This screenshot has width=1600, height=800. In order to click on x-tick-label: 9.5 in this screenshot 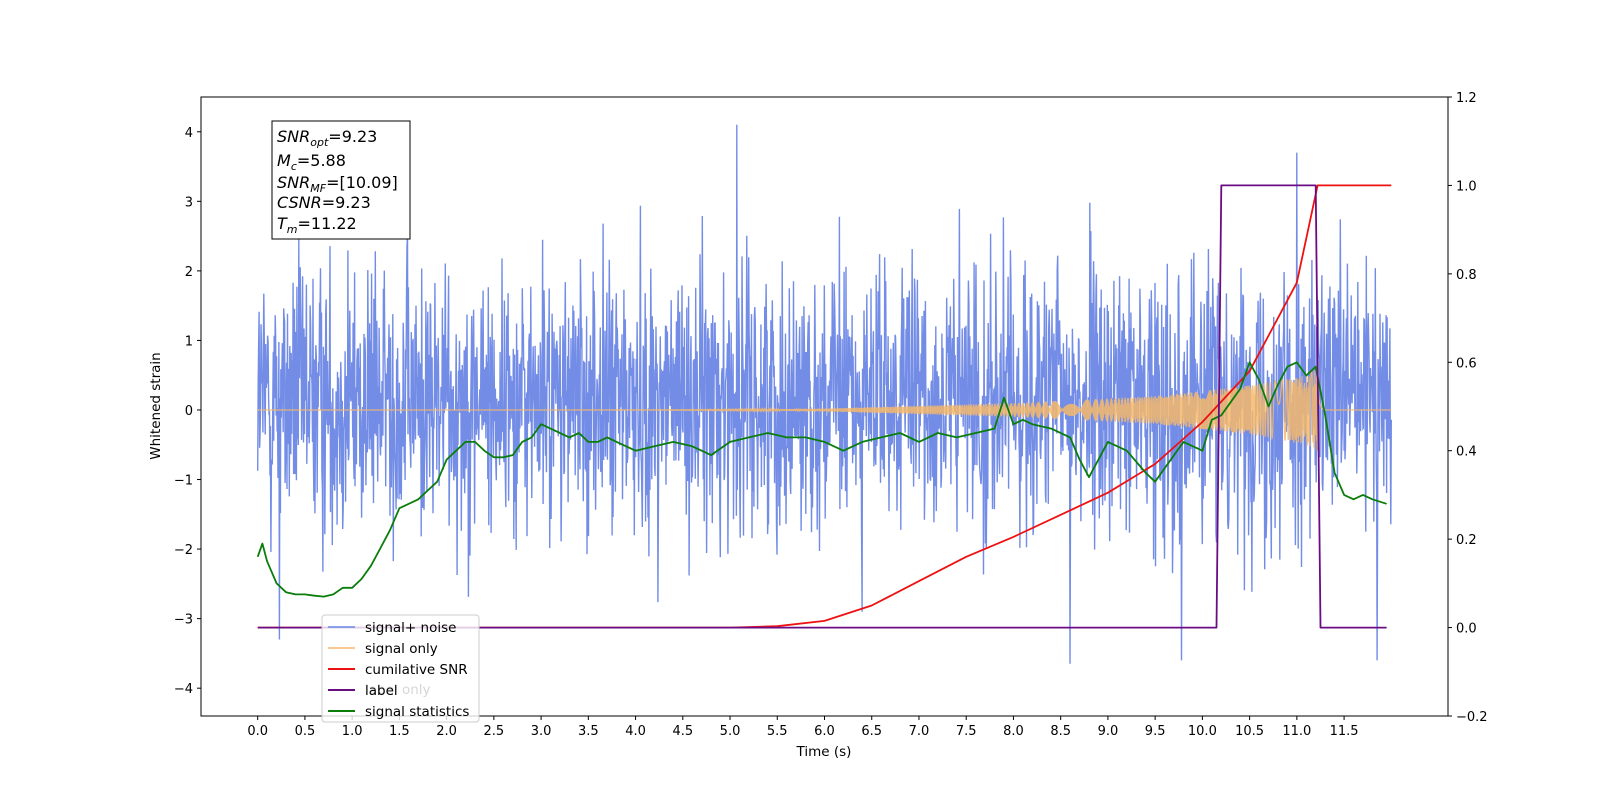, I will do `click(1155, 731)`.